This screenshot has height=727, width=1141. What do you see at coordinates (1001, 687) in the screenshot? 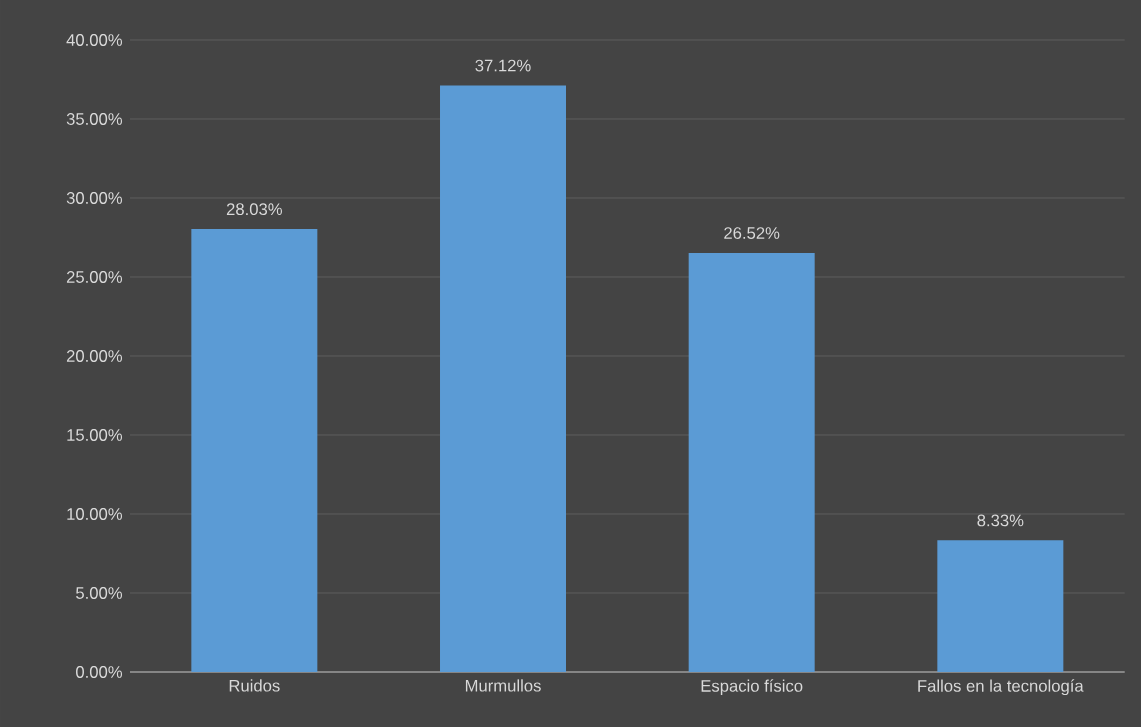
I see `x-tick-label: Fallos en la tecnología` at bounding box center [1001, 687].